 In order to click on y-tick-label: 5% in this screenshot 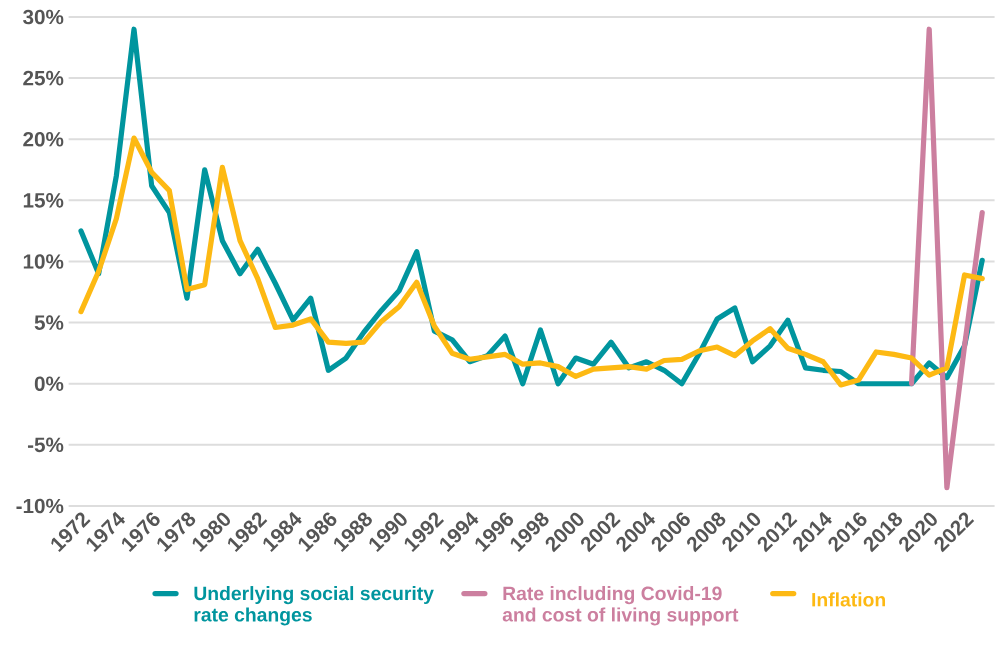, I will do `click(49, 322)`.